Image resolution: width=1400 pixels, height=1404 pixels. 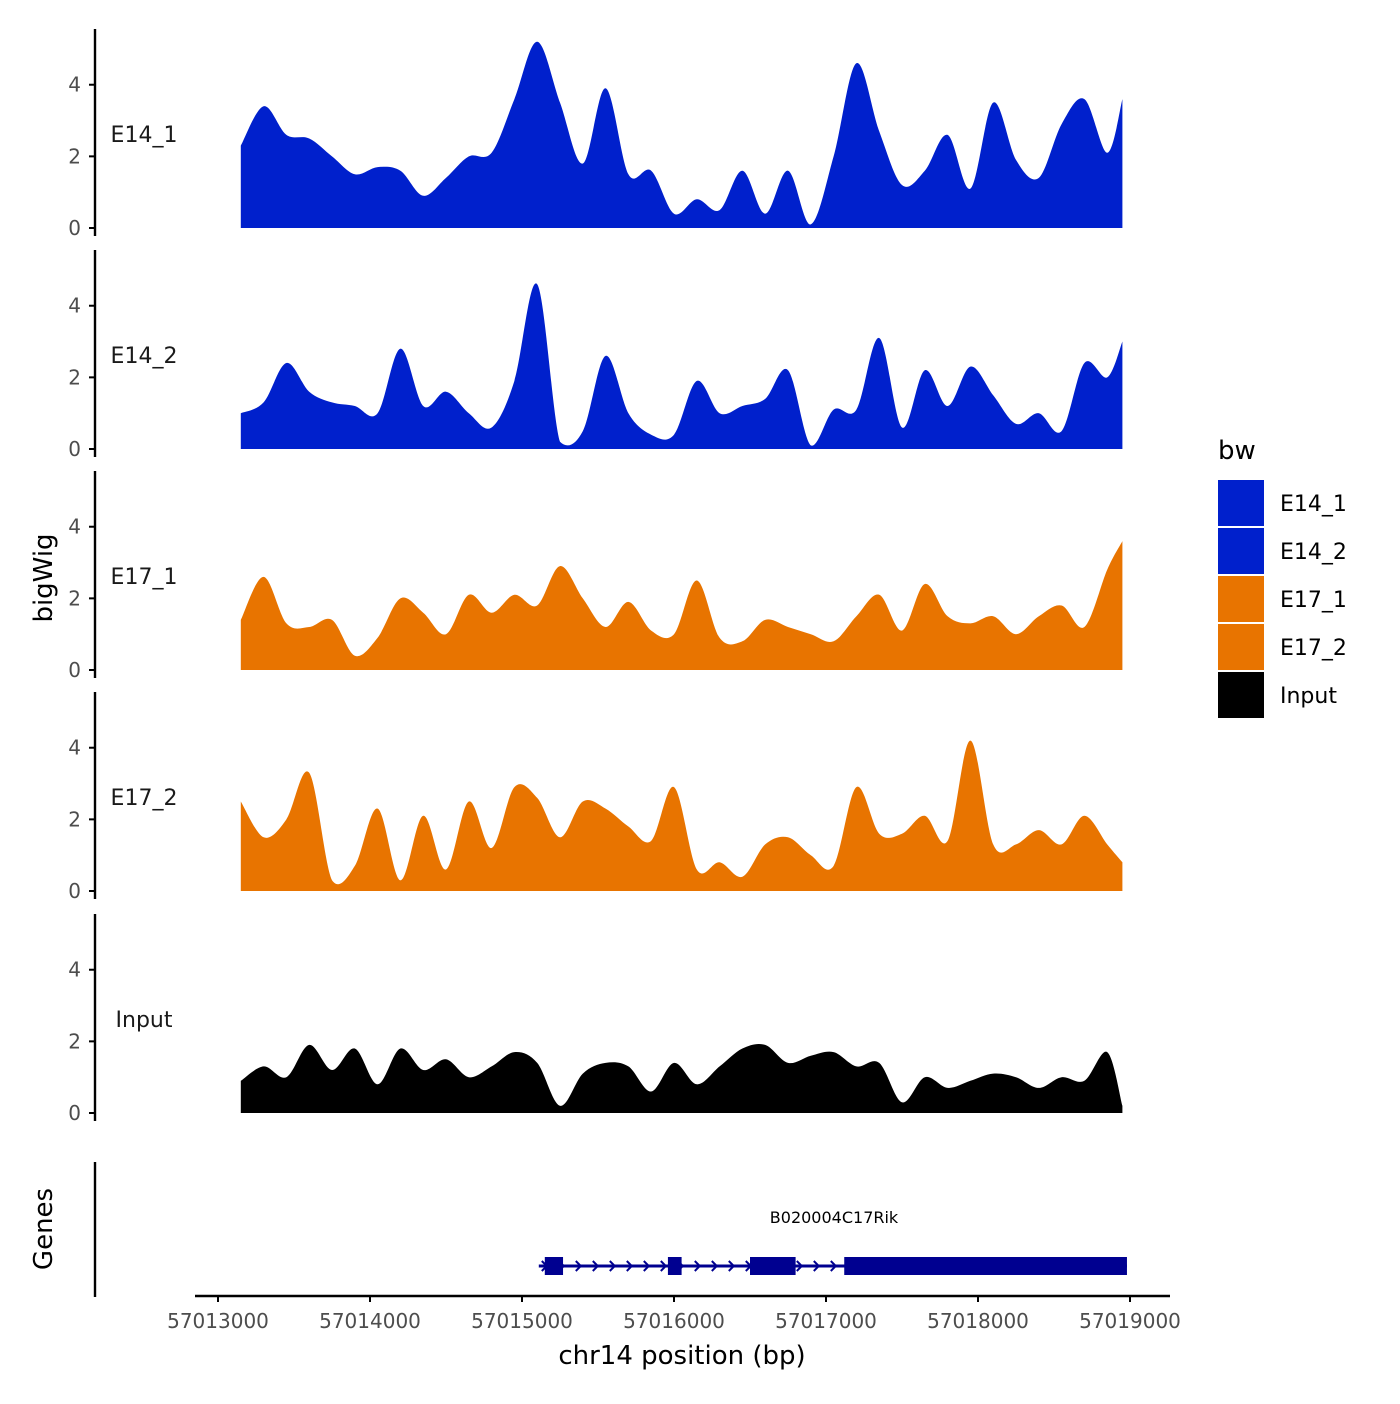 What do you see at coordinates (1130, 1321) in the screenshot?
I see `x-tick-label: 57019000` at bounding box center [1130, 1321].